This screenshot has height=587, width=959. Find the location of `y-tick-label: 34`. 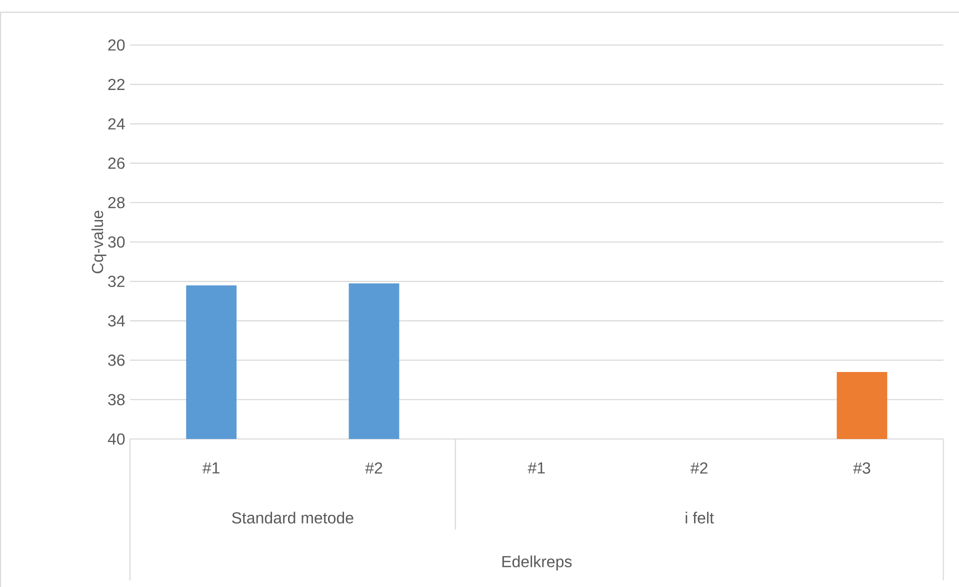

y-tick-label: 34 is located at coordinates (116, 320).